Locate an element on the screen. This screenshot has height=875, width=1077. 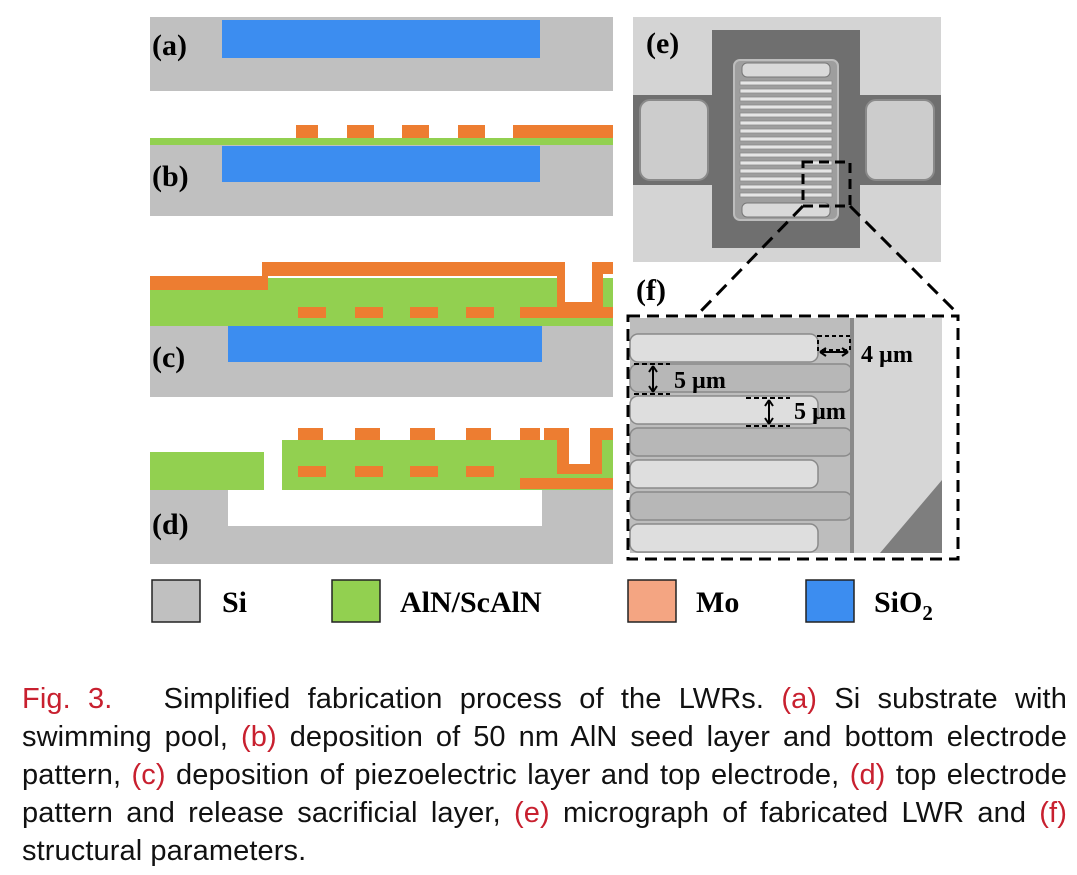
dim-label-pitch: 5 µm is located at coordinates (700, 381).